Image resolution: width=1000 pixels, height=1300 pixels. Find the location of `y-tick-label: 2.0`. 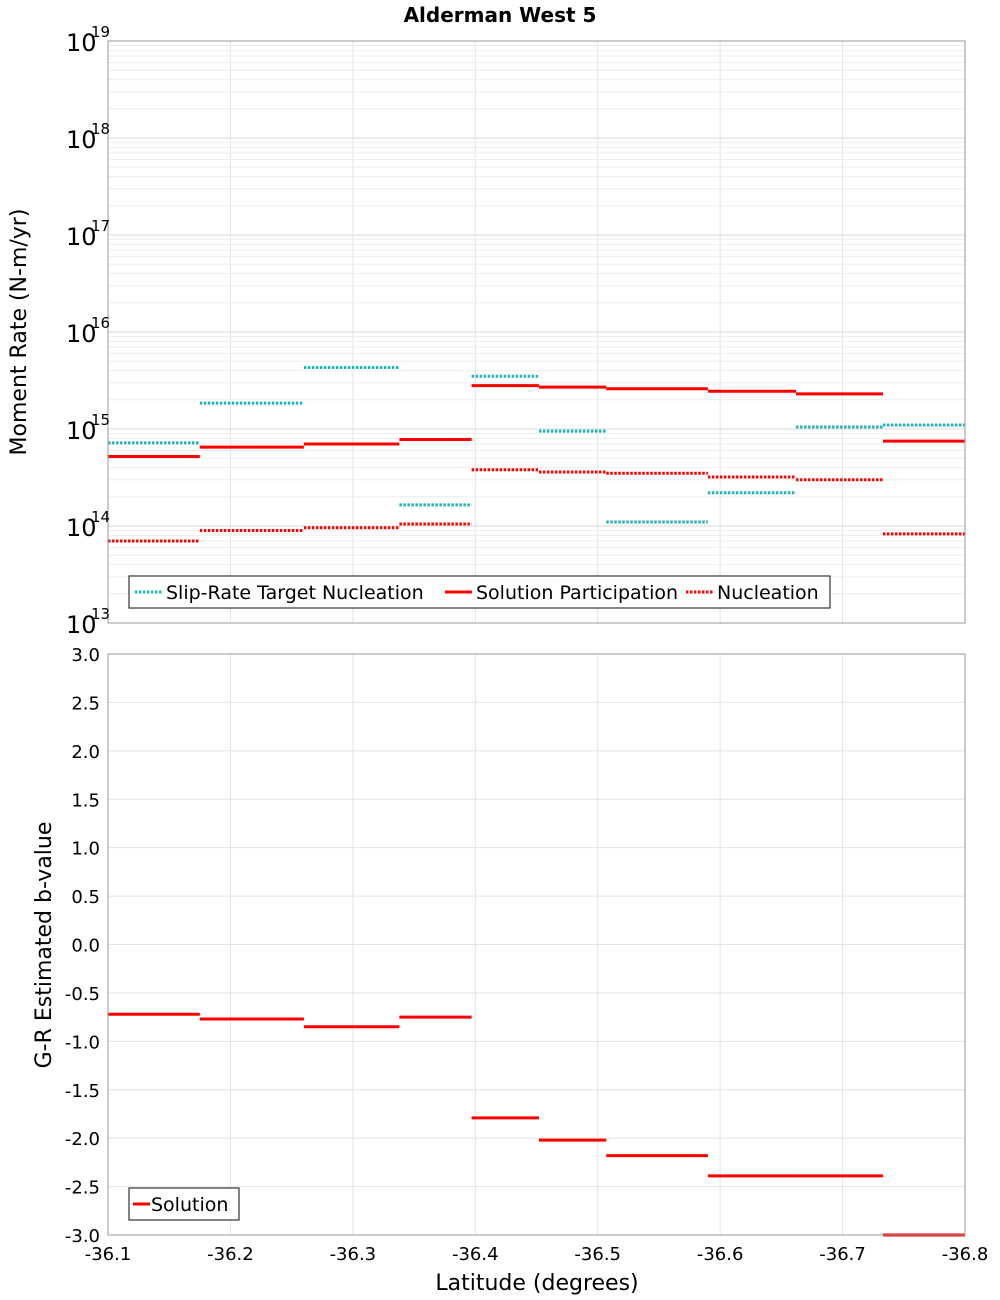

y-tick-label: 2.0 is located at coordinates (85, 752).